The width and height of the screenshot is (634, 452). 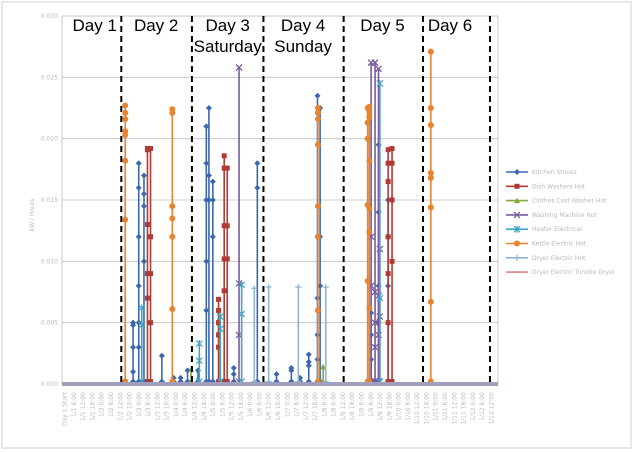 I want to click on x-tick-label-33: 1/9 6:00, so click(x=371, y=404).